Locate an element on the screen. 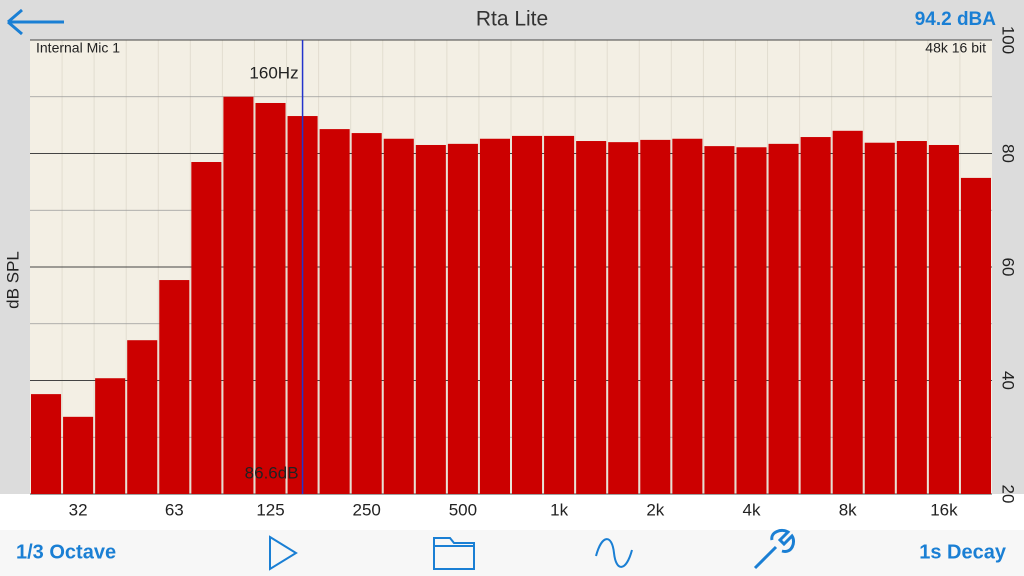 This screenshot has height=576, width=1024. app-title: Rta Lite is located at coordinates (512, 19).